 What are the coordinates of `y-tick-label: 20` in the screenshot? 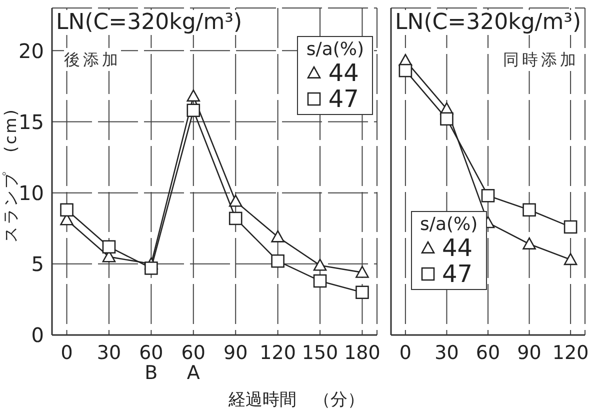 It's located at (31, 50).